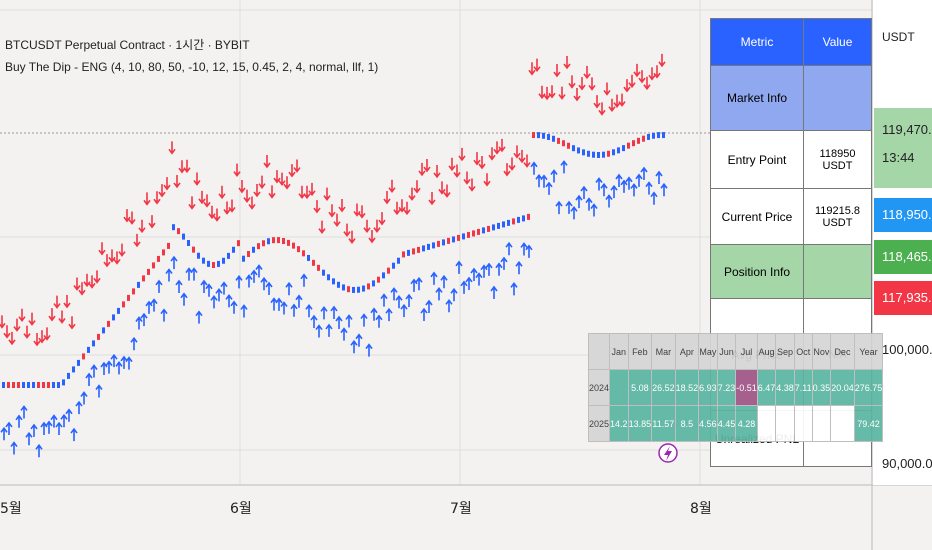  What do you see at coordinates (903, 148) in the screenshot?
I see `last-price: 119,470.0 13:44` at bounding box center [903, 148].